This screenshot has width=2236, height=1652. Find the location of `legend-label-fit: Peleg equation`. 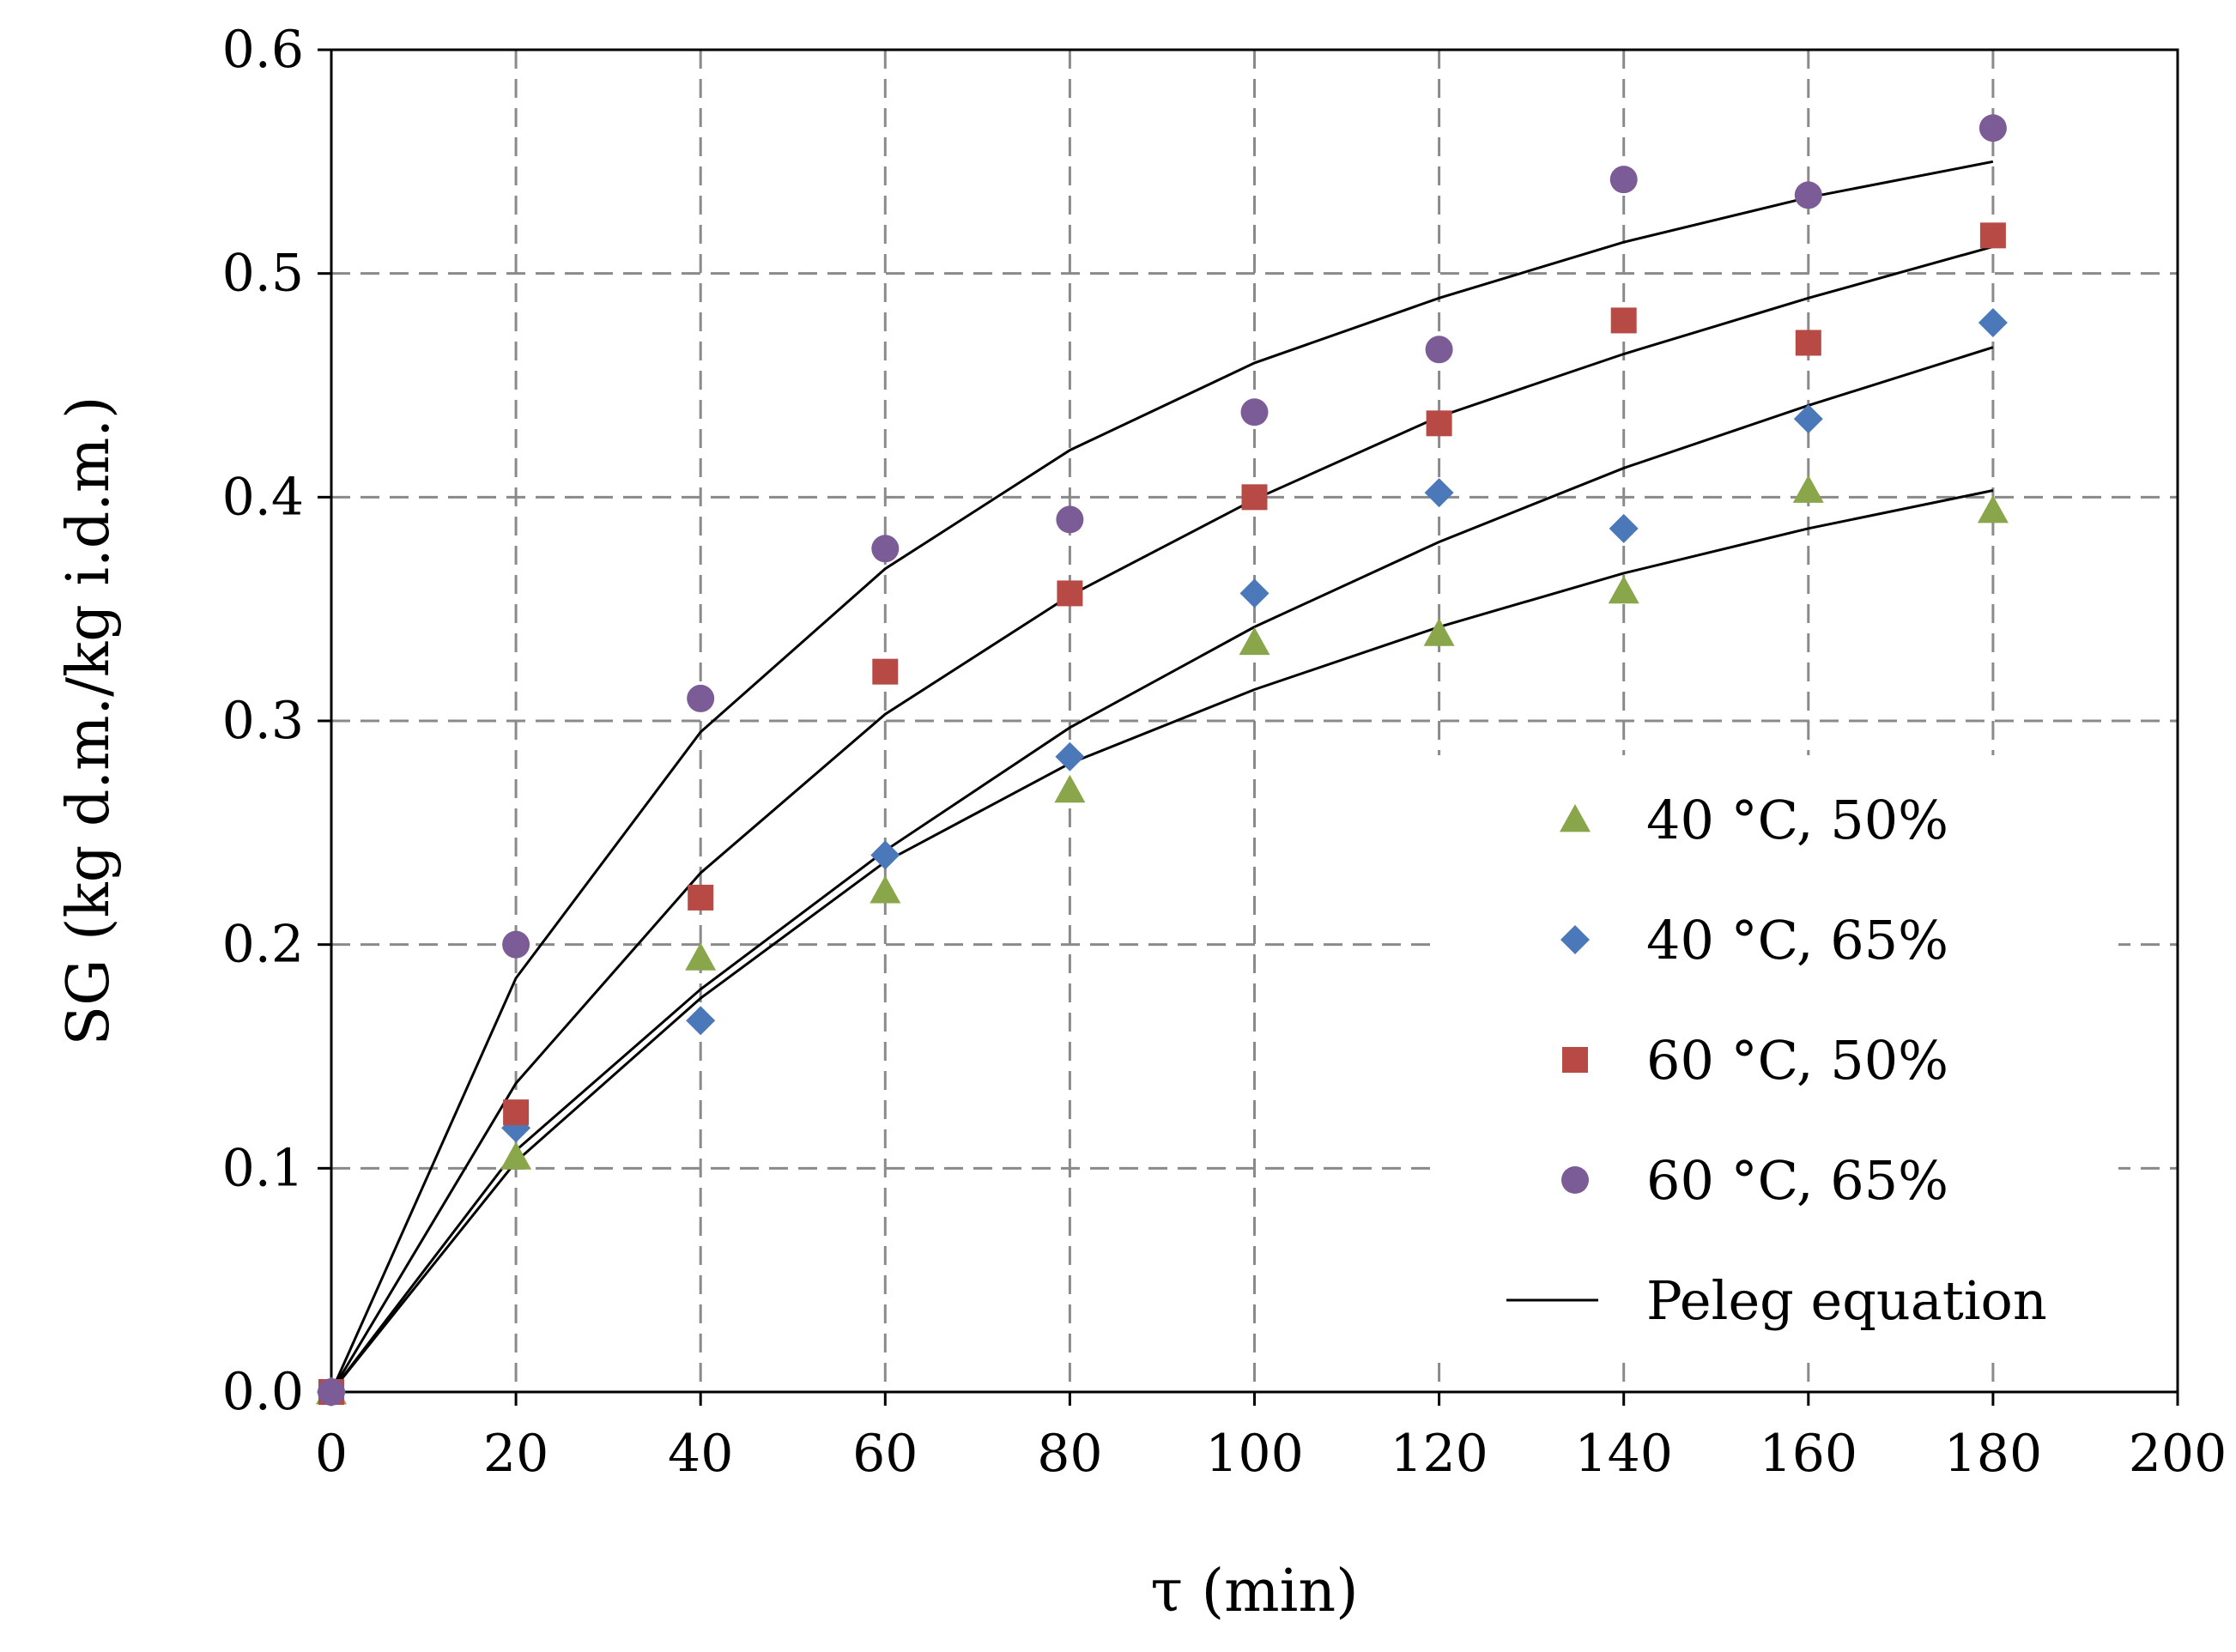

legend-label-fit: Peleg equation is located at coordinates (1846, 1300).